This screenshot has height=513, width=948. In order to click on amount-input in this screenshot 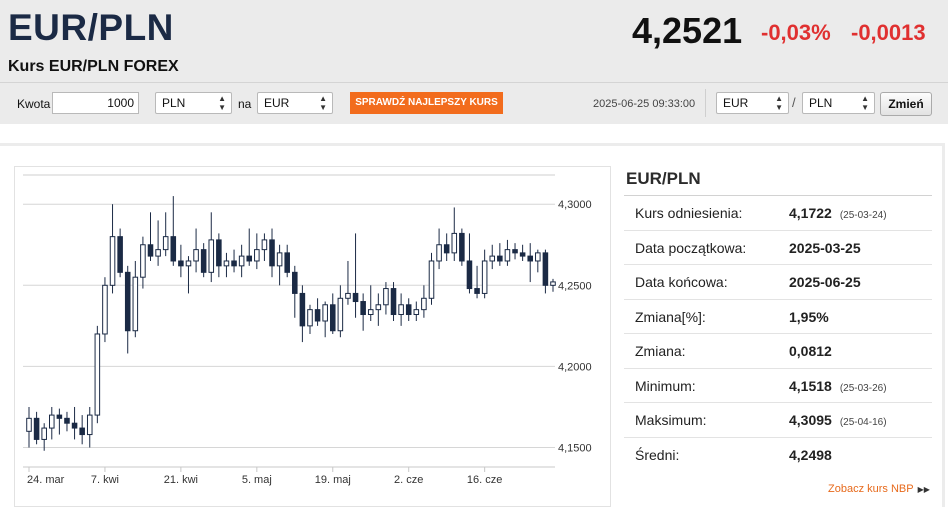, I will do `click(95, 103)`.